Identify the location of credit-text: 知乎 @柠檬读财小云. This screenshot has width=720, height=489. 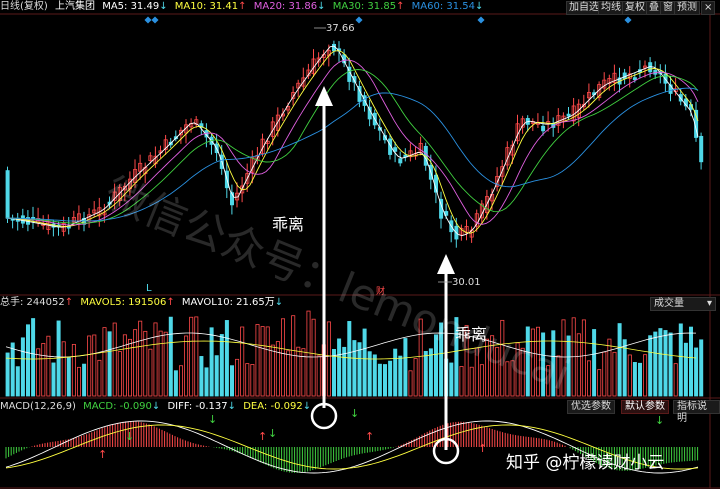
(585, 463).